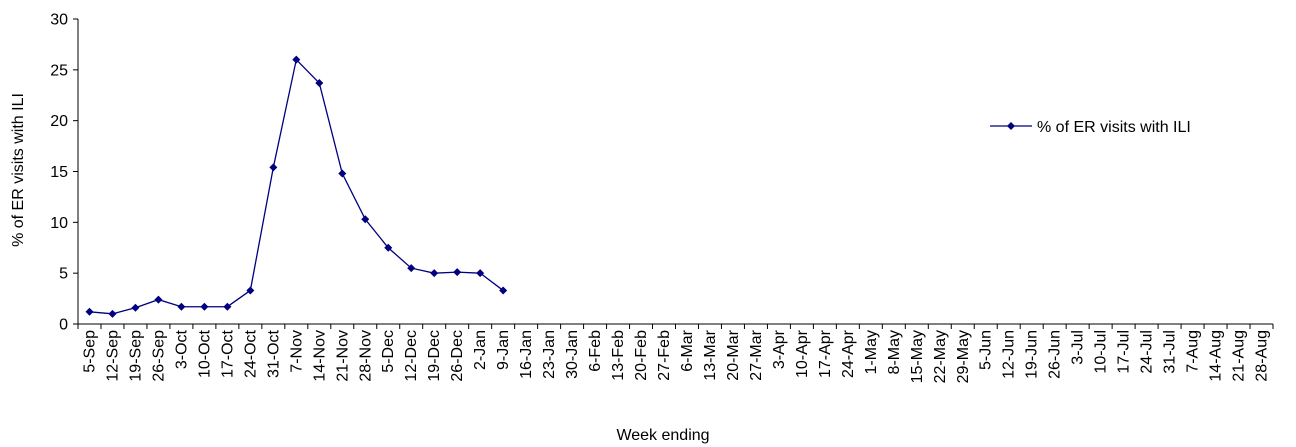 The height and width of the screenshot is (447, 1296). What do you see at coordinates (710, 354) in the screenshot?
I see `x-tick-label: 13-Mar` at bounding box center [710, 354].